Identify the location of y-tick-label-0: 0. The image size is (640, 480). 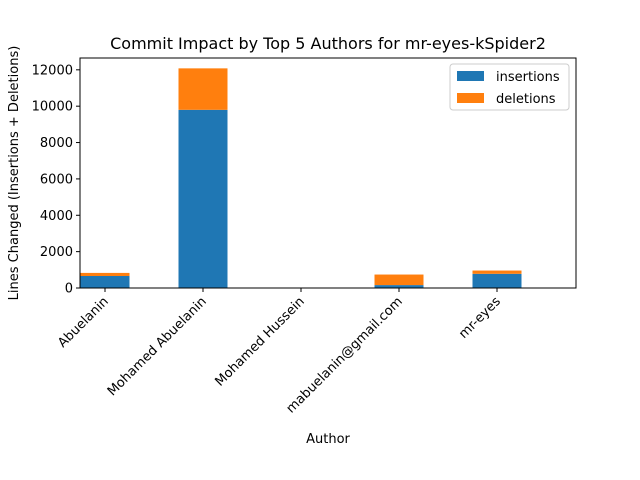
(69, 289).